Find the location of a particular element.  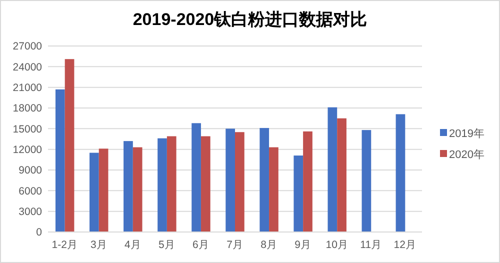

x-tick-label: 9月 is located at coordinates (303, 245).